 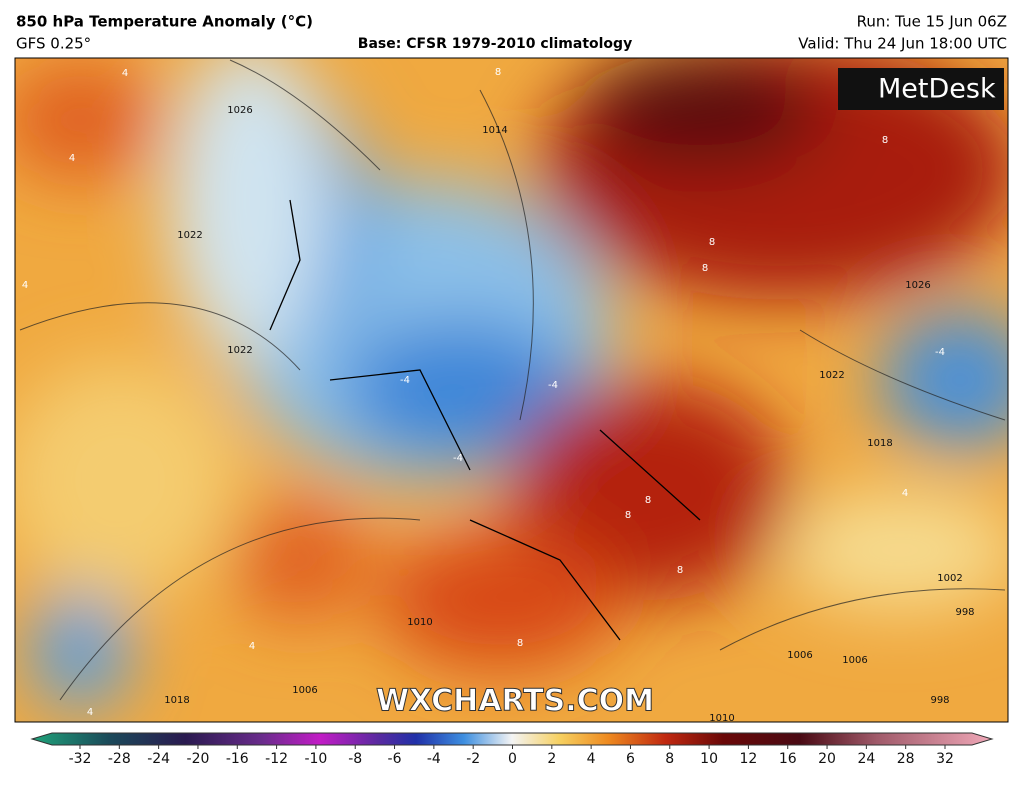 What do you see at coordinates (119, 759) in the screenshot?
I see `colorbar-tick-label: -28` at bounding box center [119, 759].